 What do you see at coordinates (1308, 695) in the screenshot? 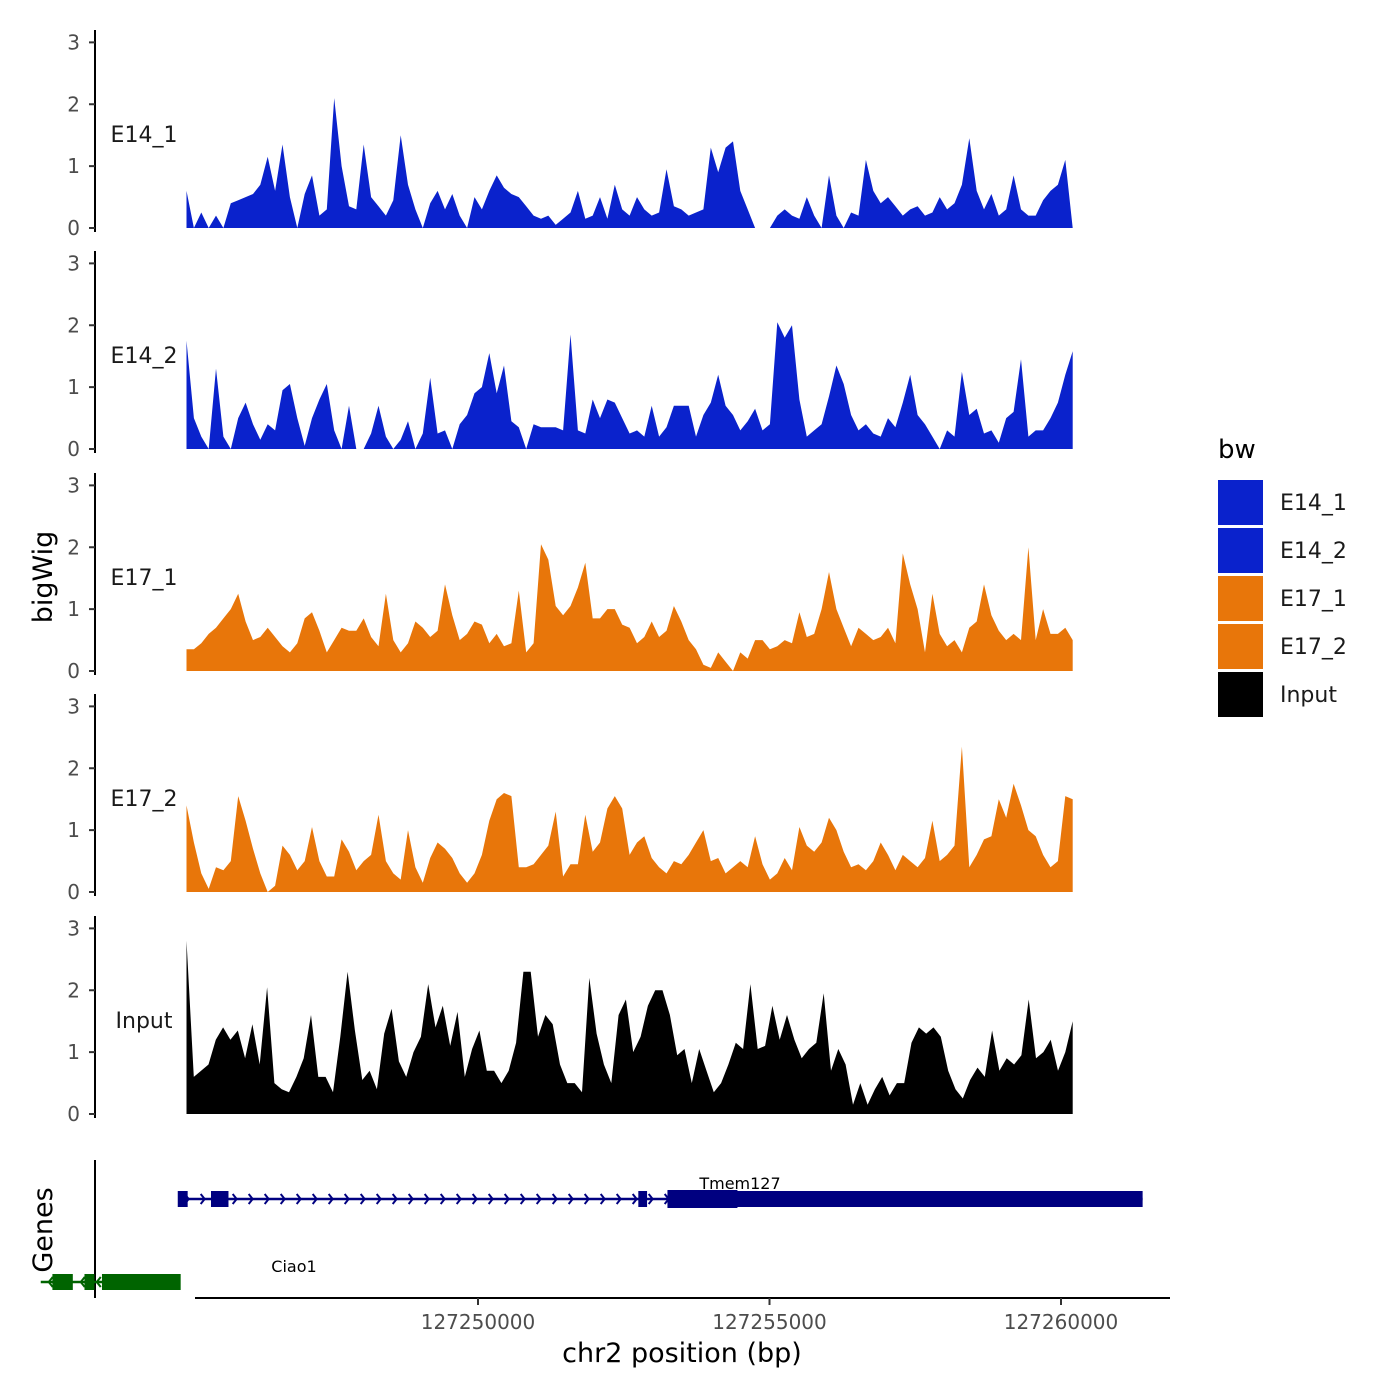
I see `legend-entry-label: Input` at bounding box center [1308, 695].